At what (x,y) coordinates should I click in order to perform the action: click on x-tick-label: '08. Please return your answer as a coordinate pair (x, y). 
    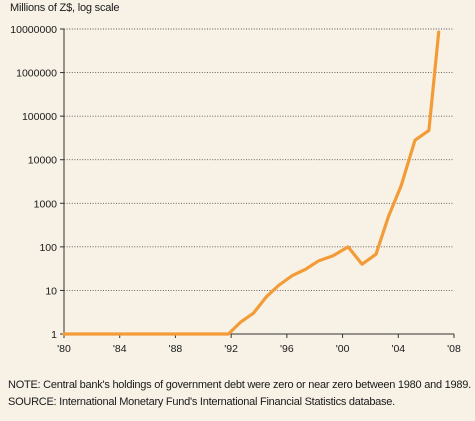
    Looking at the image, I should click on (454, 349).